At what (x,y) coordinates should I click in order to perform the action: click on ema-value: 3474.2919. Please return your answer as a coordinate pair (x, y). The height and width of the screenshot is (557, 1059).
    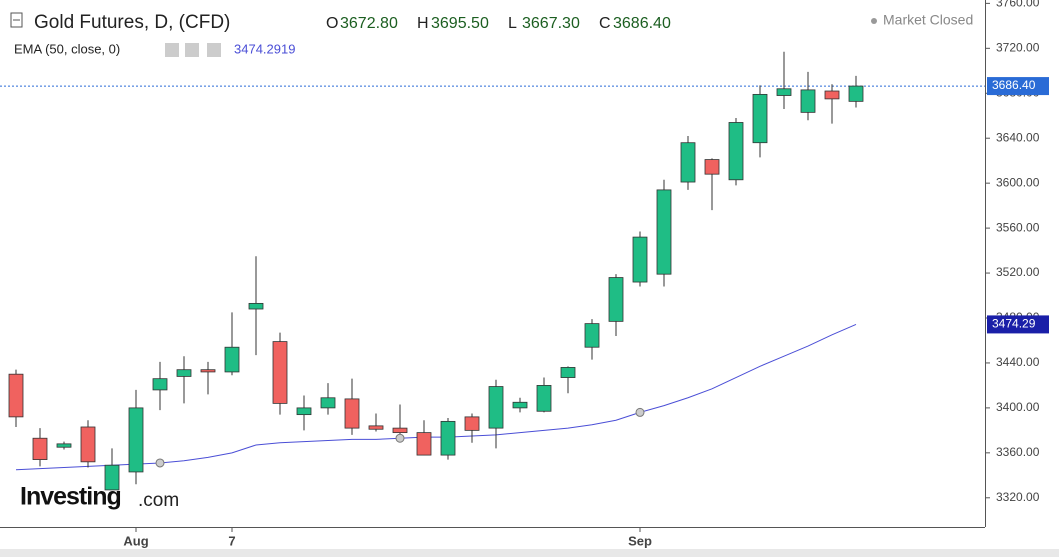
    Looking at the image, I should click on (264, 48).